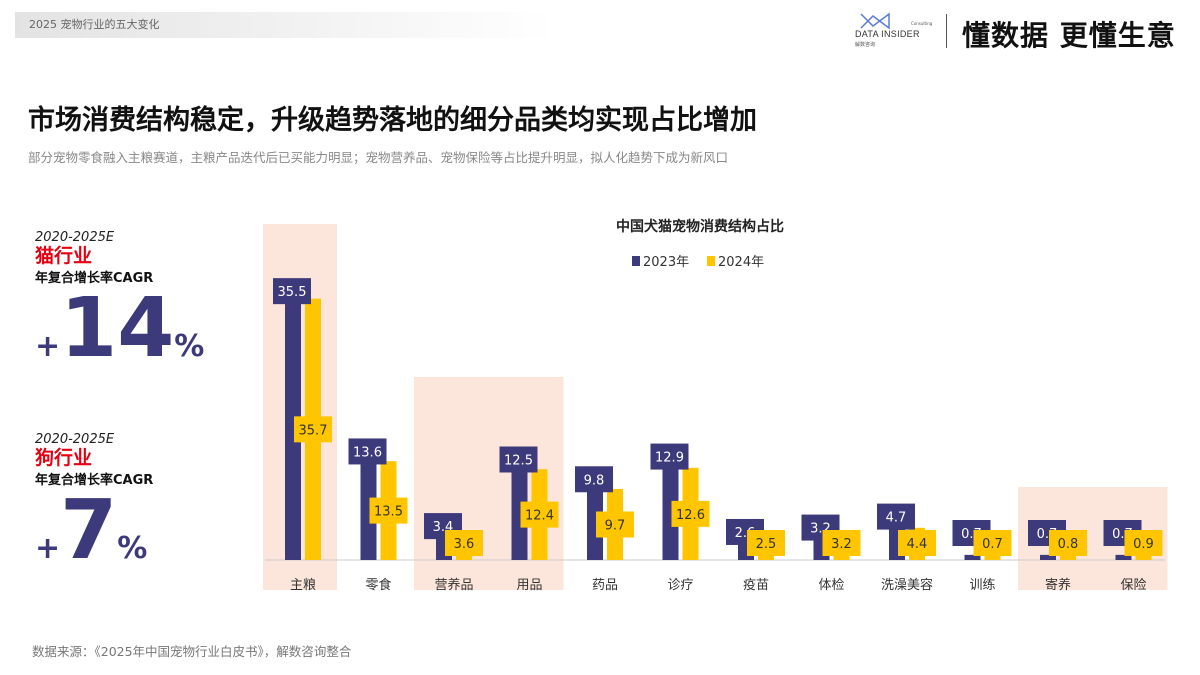 This screenshot has width=1200, height=675. I want to click on divider, so click(946, 31).